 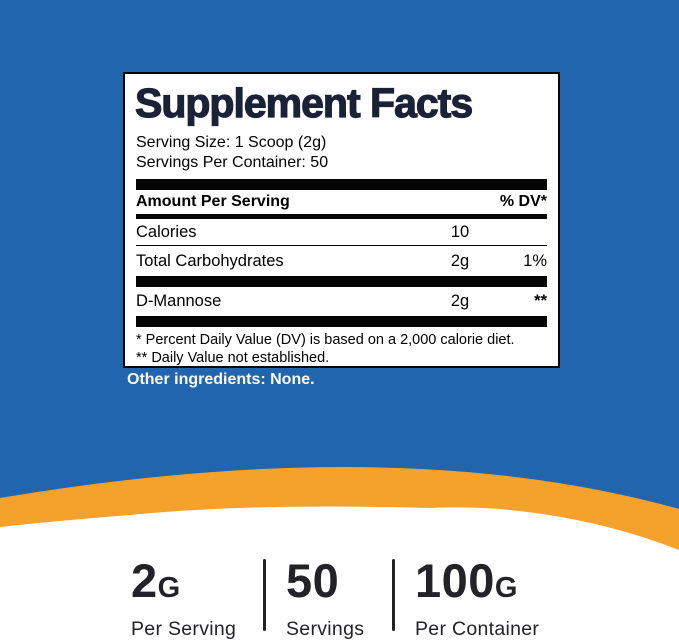 What do you see at coordinates (341, 232) in the screenshot?
I see `nutrient-row-calories: Calories 10` at bounding box center [341, 232].